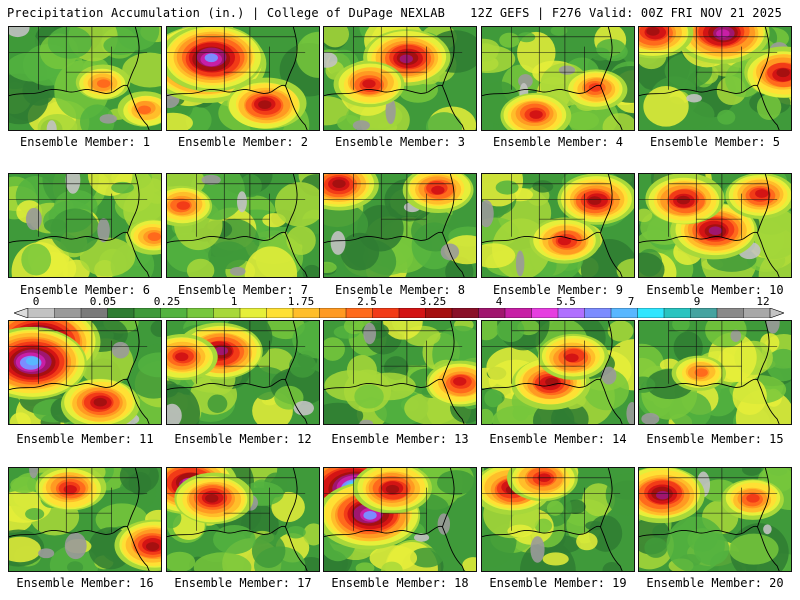  Describe the element at coordinates (776, 313) in the screenshot. I see `colorbar-right-arrow` at that location.